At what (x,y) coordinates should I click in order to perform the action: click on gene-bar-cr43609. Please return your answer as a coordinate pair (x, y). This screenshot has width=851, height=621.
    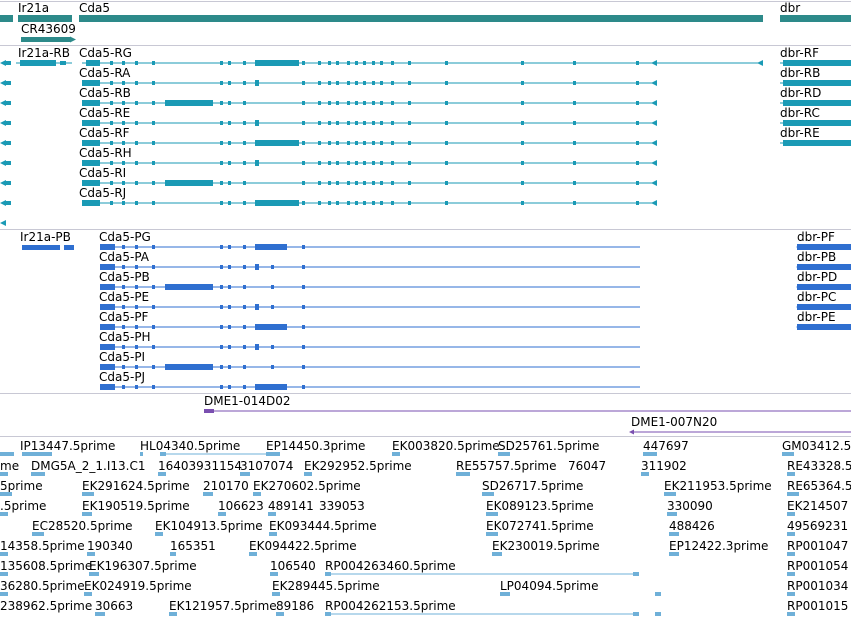
    Looking at the image, I should click on (46, 39).